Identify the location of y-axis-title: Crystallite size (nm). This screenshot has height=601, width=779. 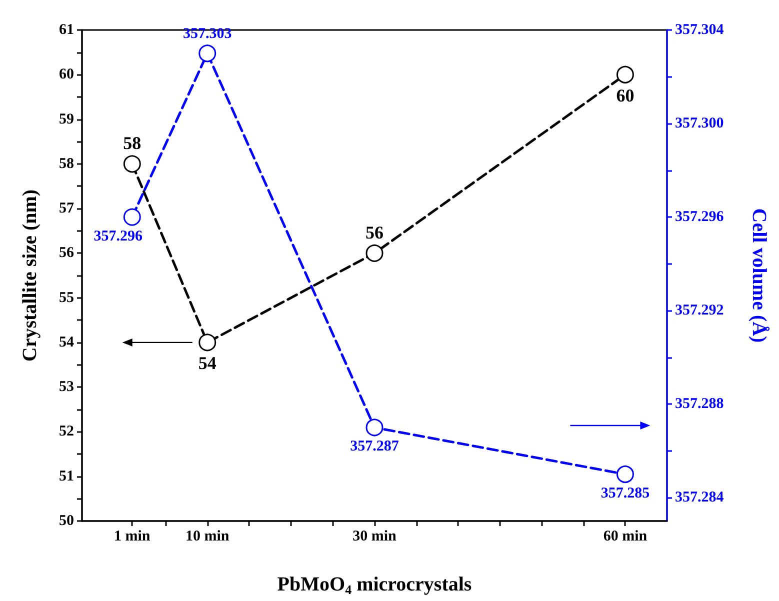
(30, 275).